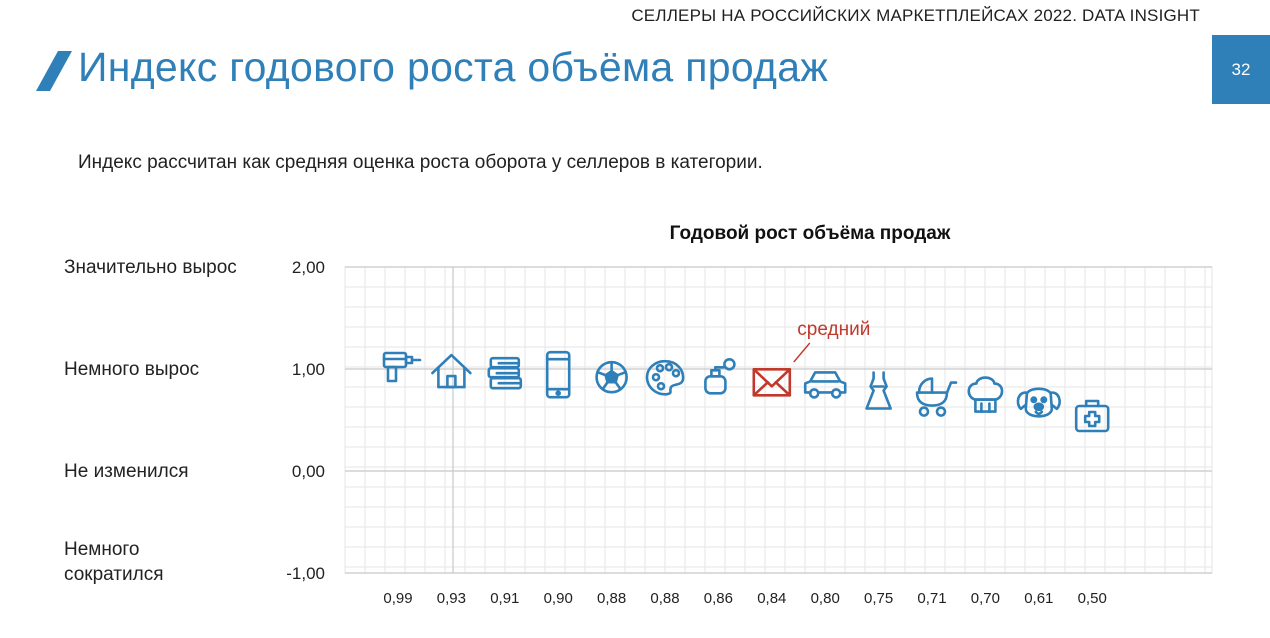 The width and height of the screenshot is (1270, 638). What do you see at coordinates (833, 329) in the screenshot?
I see `average-annotation: средний` at bounding box center [833, 329].